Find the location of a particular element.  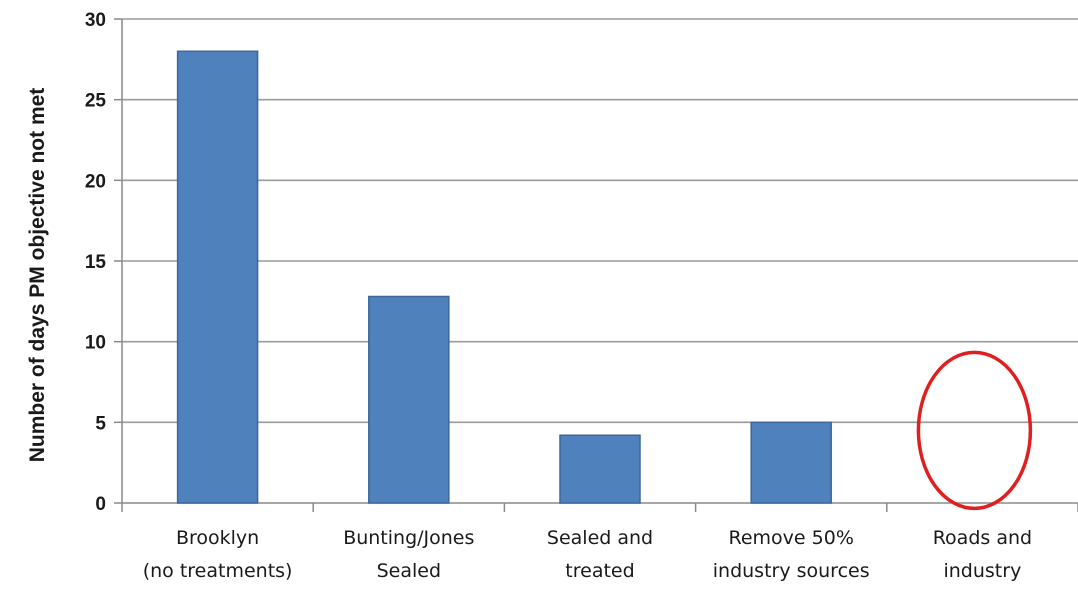

y-tick-label: 10 is located at coordinates (95, 343).